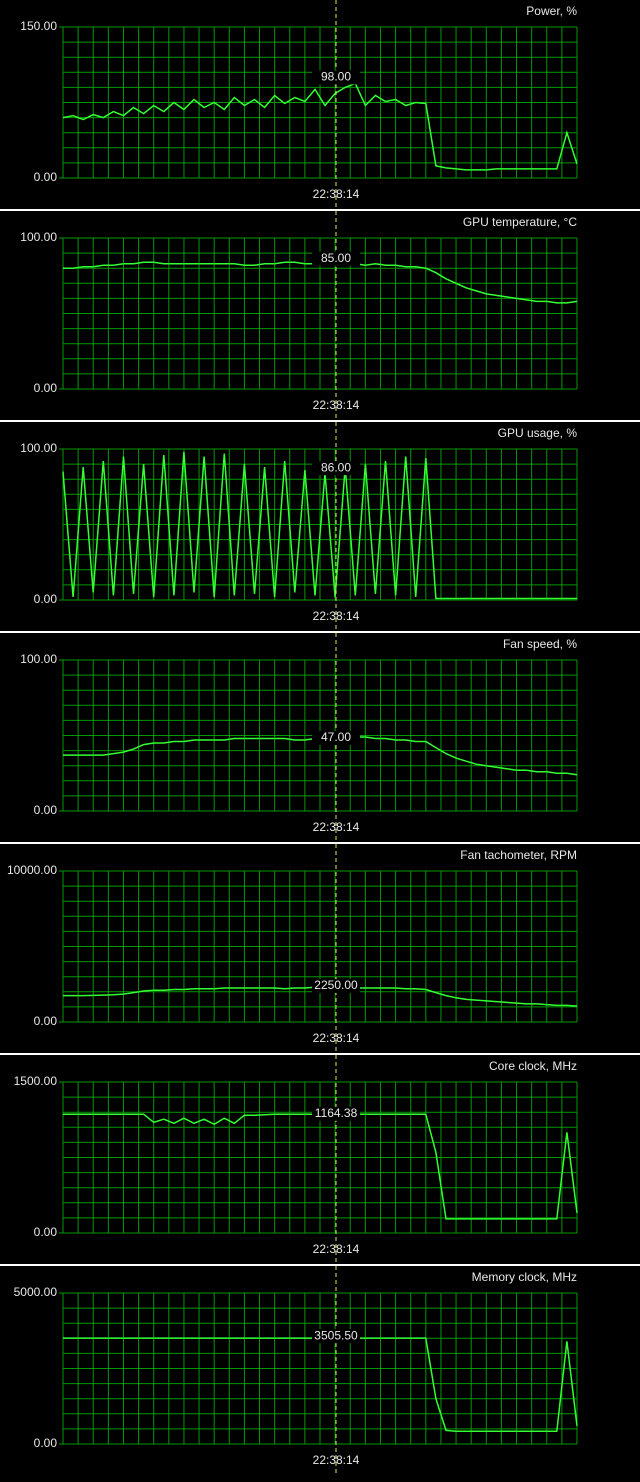 This screenshot has width=640, height=1482. I want to click on panel: 0.00 100.00 GPU usage, % 86.00 22:38:14, so click(320, 525).